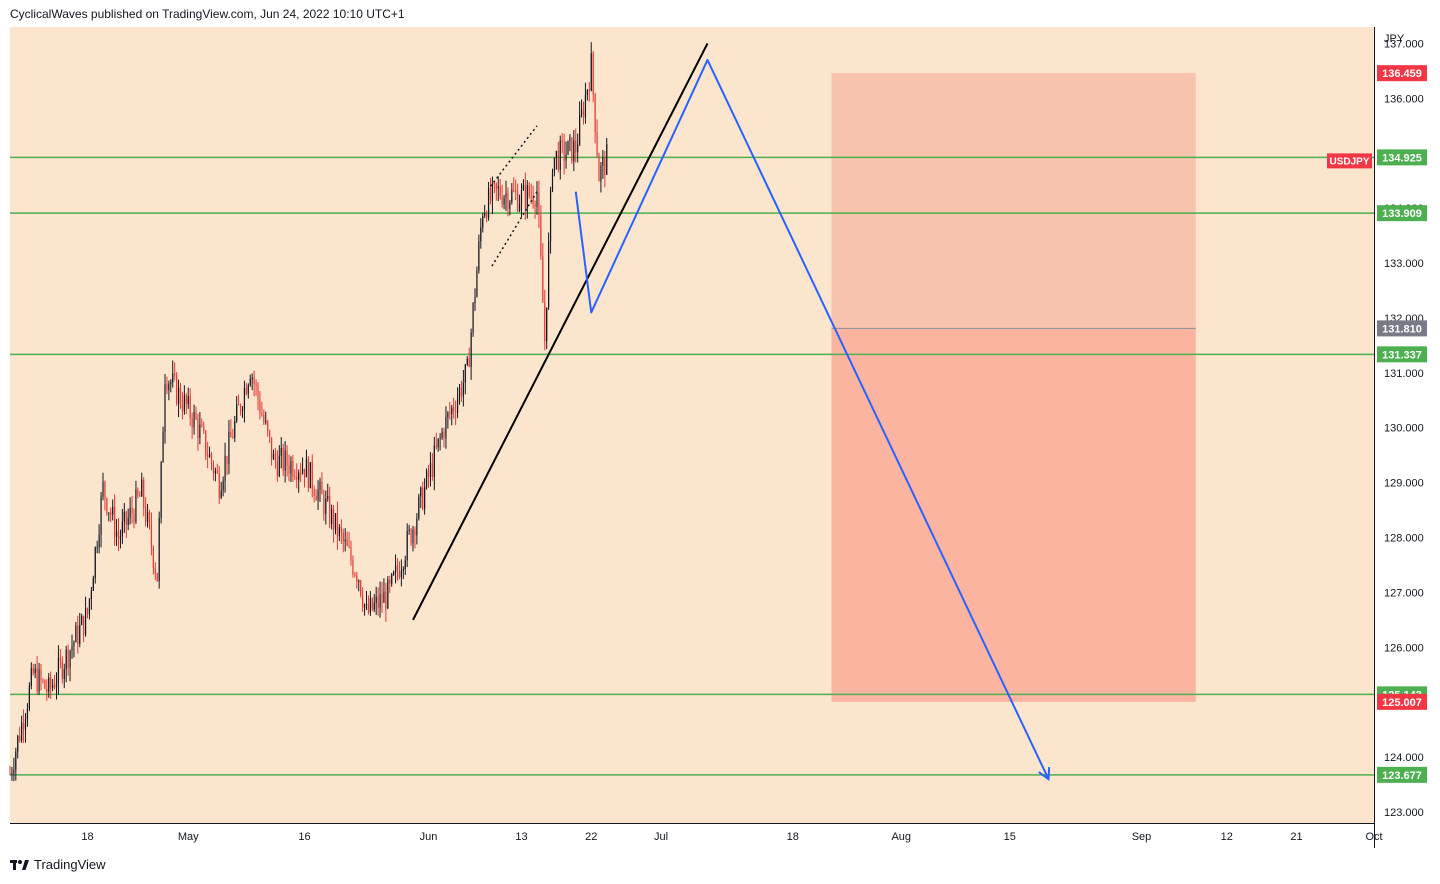 The width and height of the screenshot is (1440, 884). What do you see at coordinates (731, 837) in the screenshot?
I see `time-axis: 18 May 16 Jun 13 22 Jul 18 Aug 15 Sep 12 21 Oct` at bounding box center [731, 837].